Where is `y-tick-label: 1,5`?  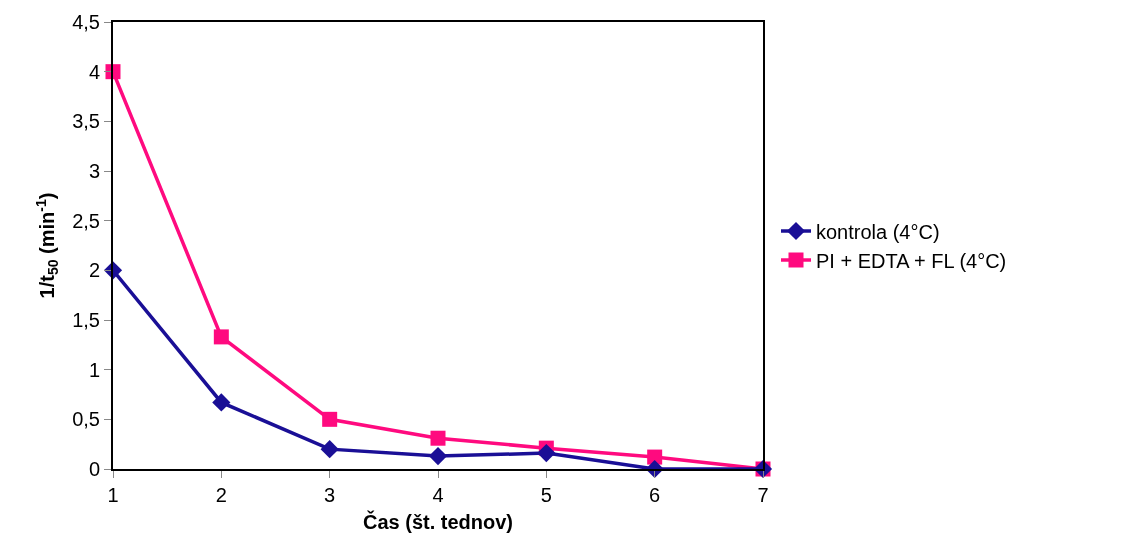 y-tick-label: 1,5 is located at coordinates (86, 320).